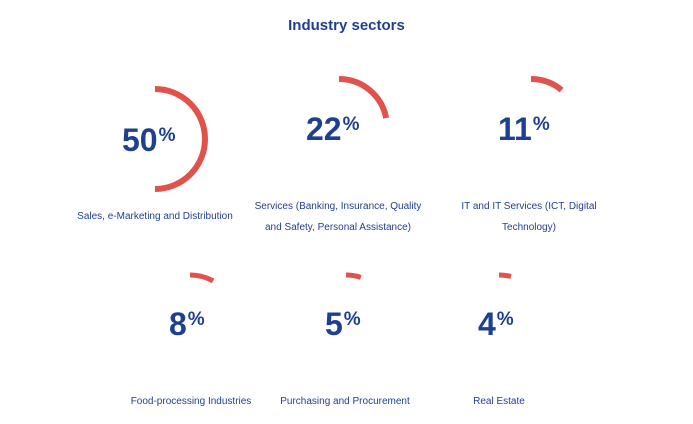 The image size is (693, 424). What do you see at coordinates (178, 324) in the screenshot?
I see `food-percent-value: 8` at bounding box center [178, 324].